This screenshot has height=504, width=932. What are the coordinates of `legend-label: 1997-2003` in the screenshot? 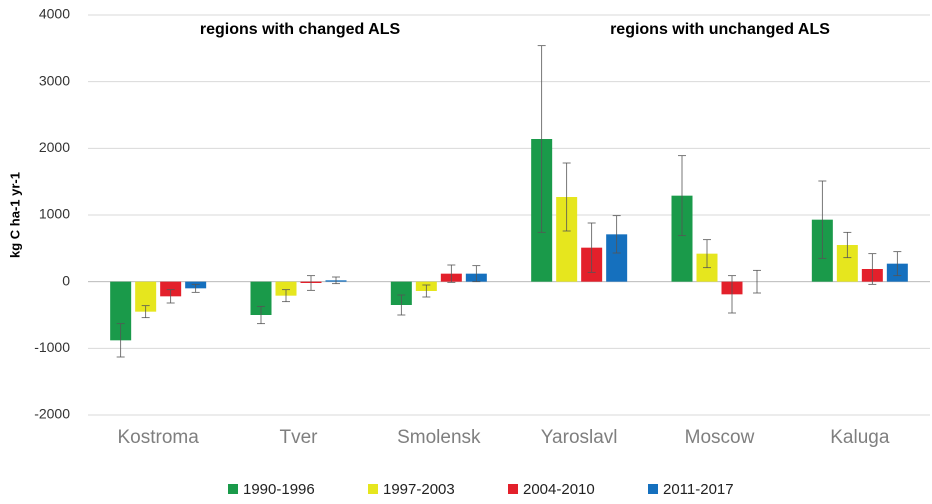 It's located at (419, 489).